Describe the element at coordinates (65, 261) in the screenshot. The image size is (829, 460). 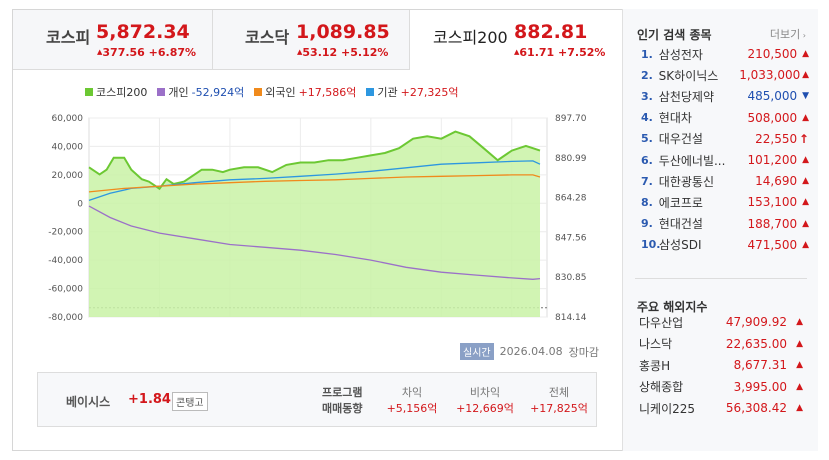
I see `y-left-tick-label: -40,000` at that location.